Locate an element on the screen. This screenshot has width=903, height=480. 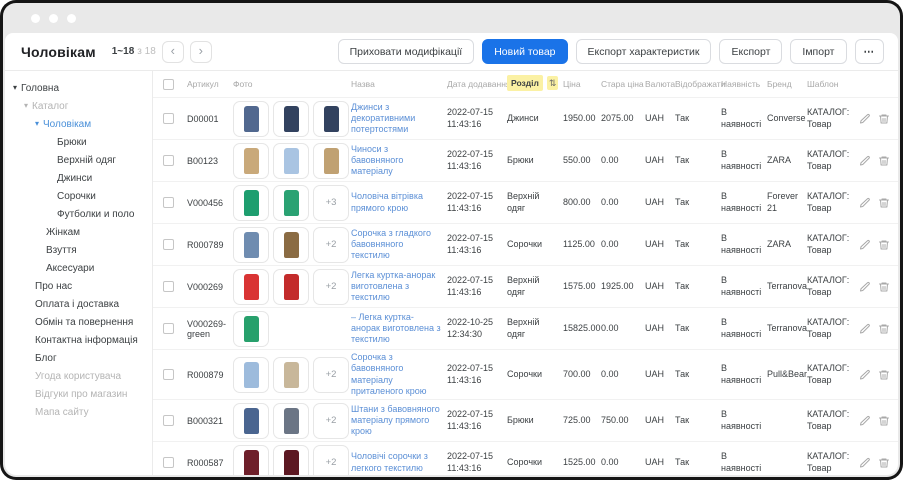
sidebar-item-verkhniy-odyag: Верхній одяг is located at coordinates (78, 160).